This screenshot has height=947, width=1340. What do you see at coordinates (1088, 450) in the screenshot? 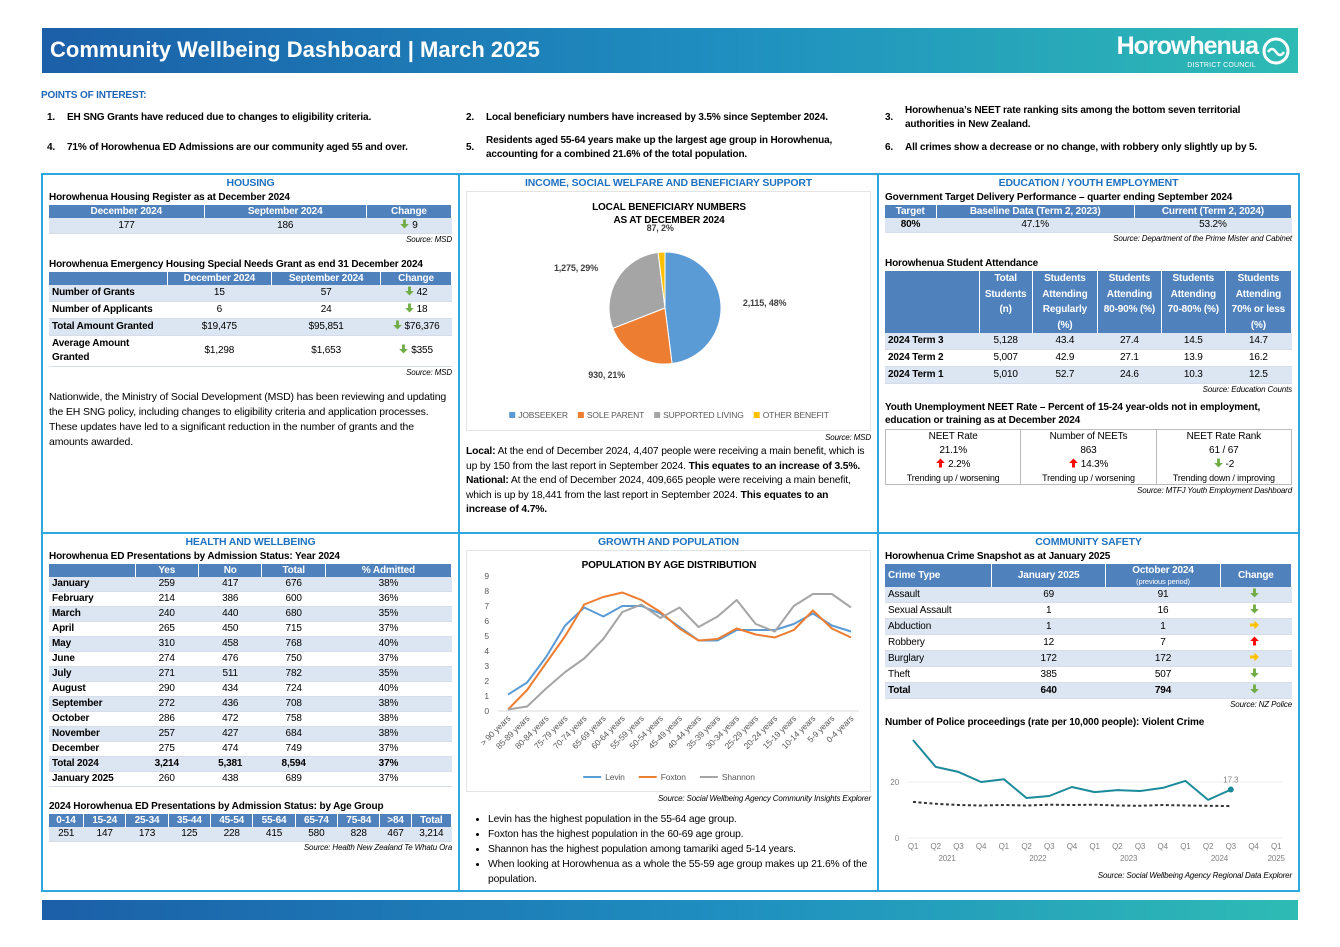
I see `neet-value: 863` at bounding box center [1088, 450].